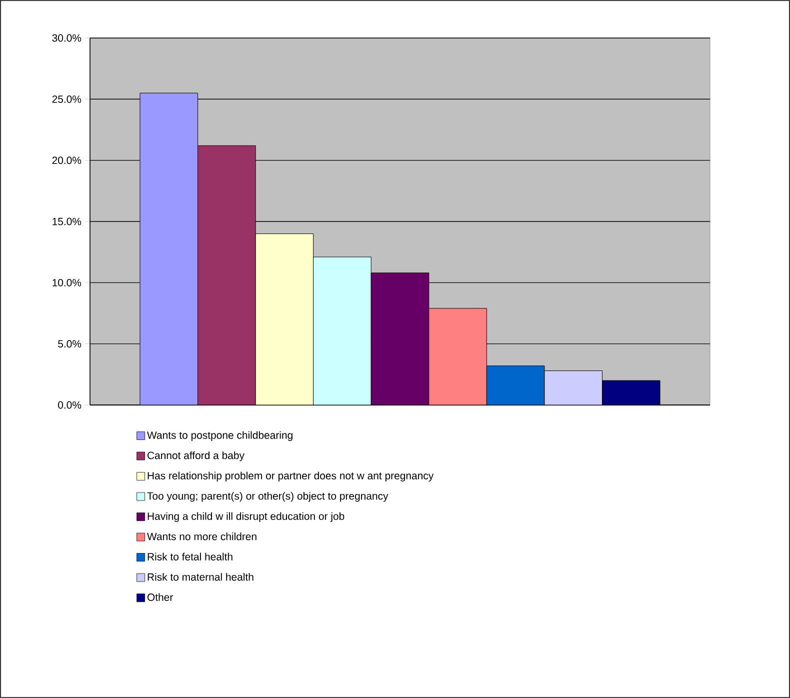  What do you see at coordinates (67, 222) in the screenshot?
I see `y-tick-label: 15.0%` at bounding box center [67, 222].